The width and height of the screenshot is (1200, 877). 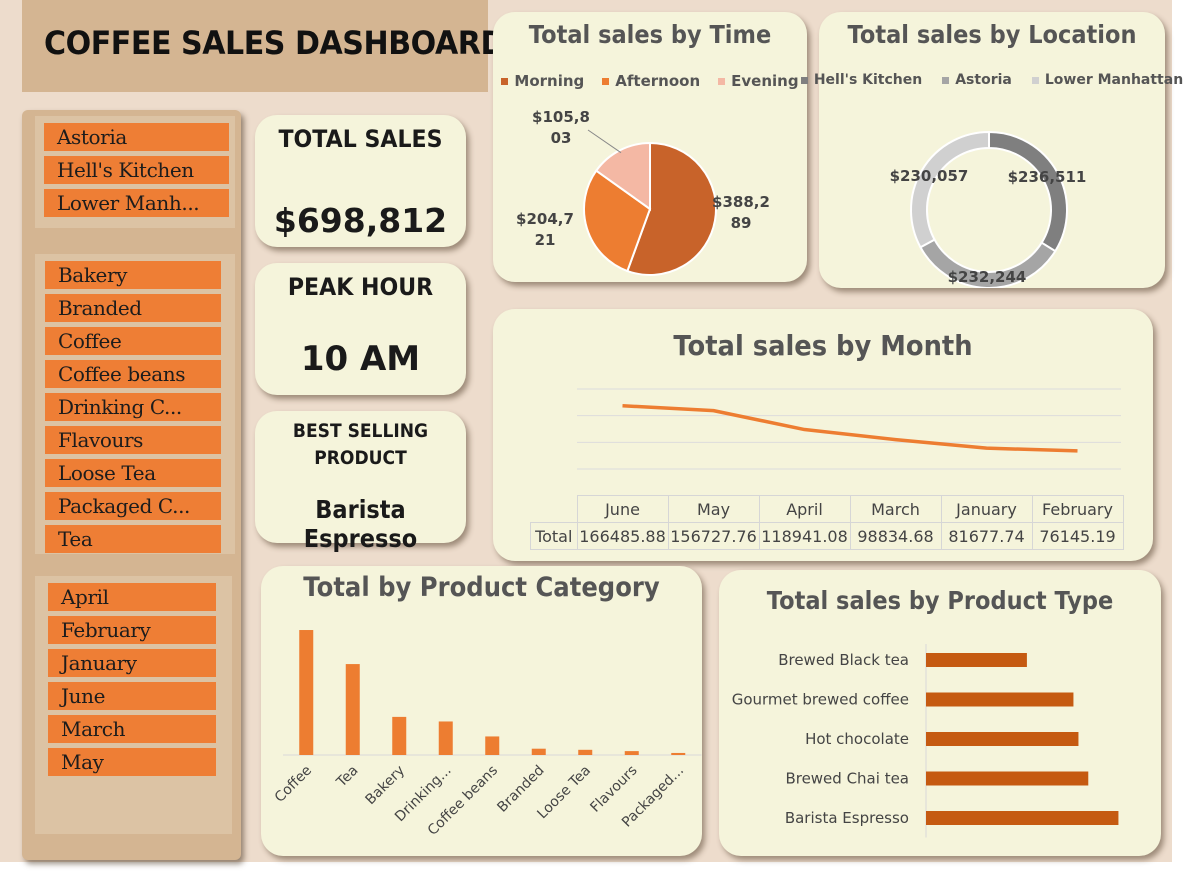 I want to click on type-bar-hot-chocolate, so click(x=1002, y=739).